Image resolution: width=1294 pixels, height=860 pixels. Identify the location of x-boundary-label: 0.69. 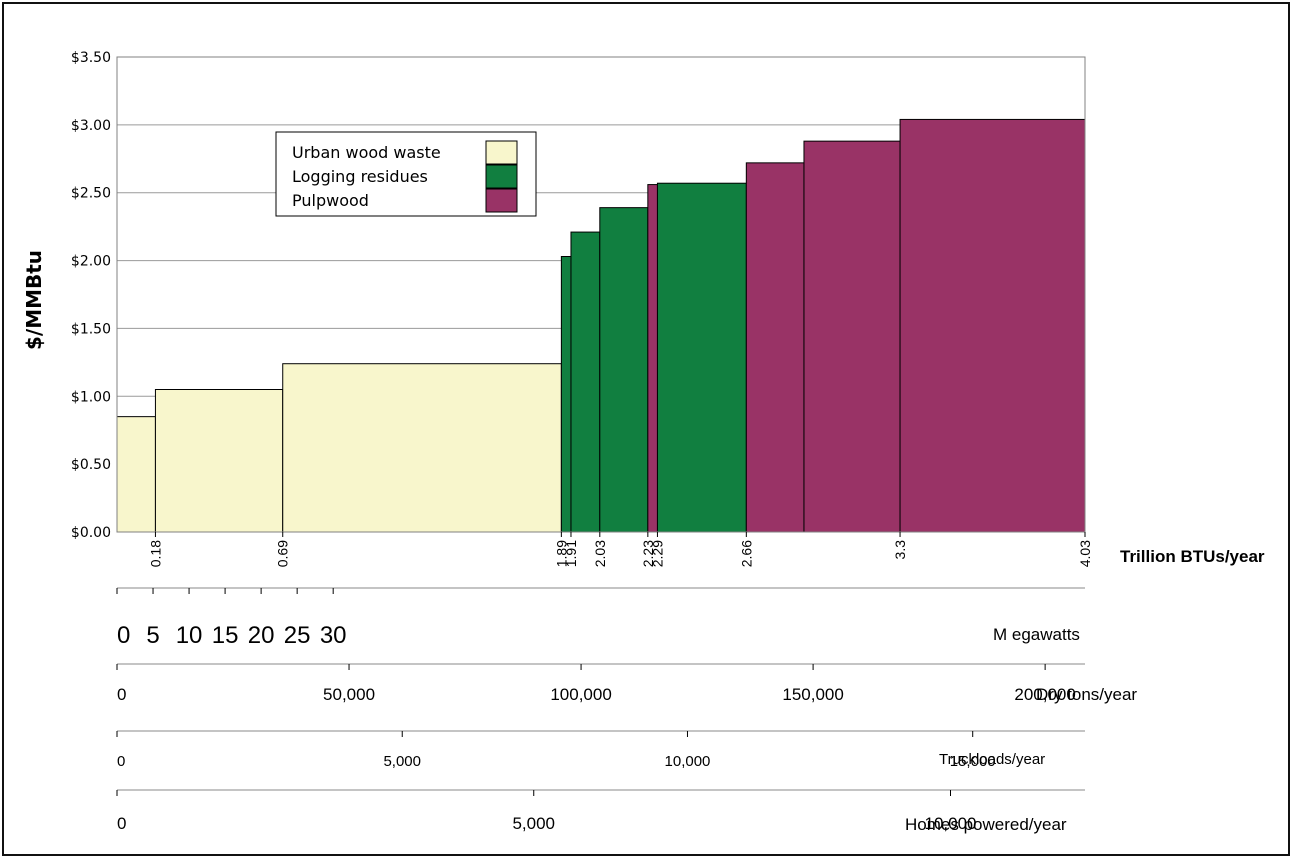
(283, 553).